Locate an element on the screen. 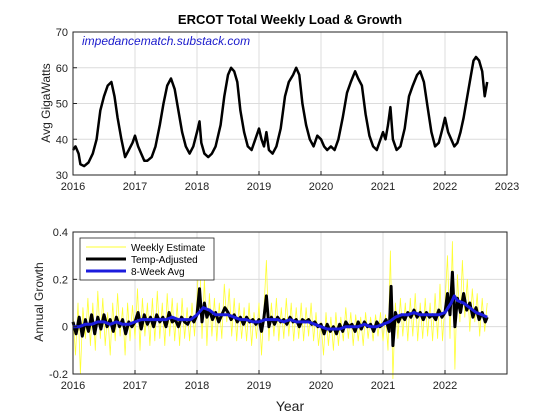  top-x-tick-label: 2019 is located at coordinates (259, 187).